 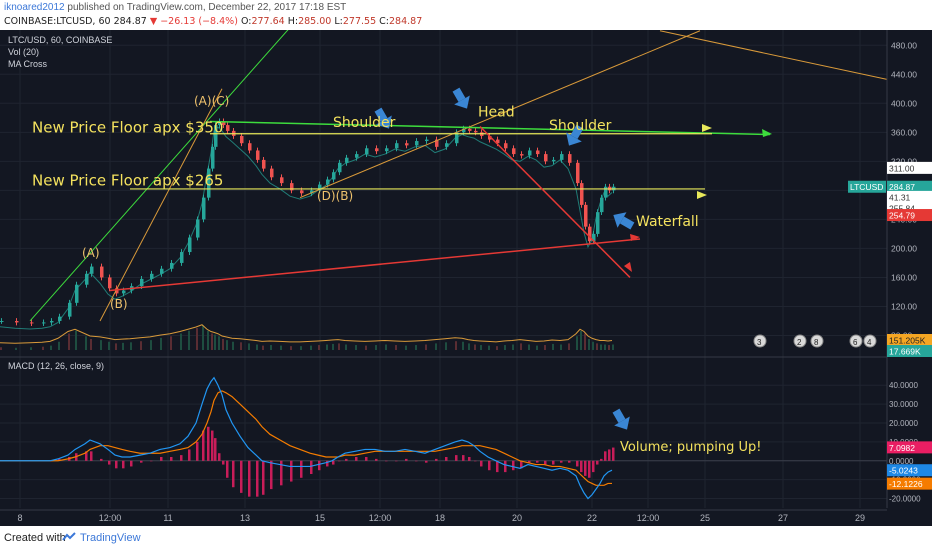 I want to click on tradingview-brand-link: TradingView, so click(x=110, y=538).